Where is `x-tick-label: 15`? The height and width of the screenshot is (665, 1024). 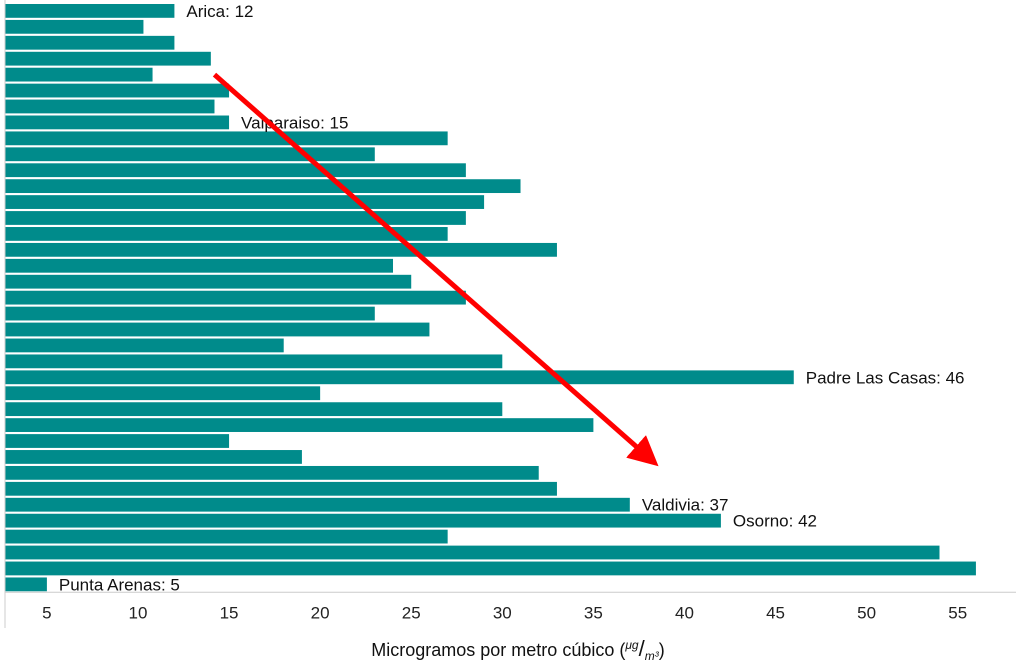 x-tick-label: 15 is located at coordinates (229, 612).